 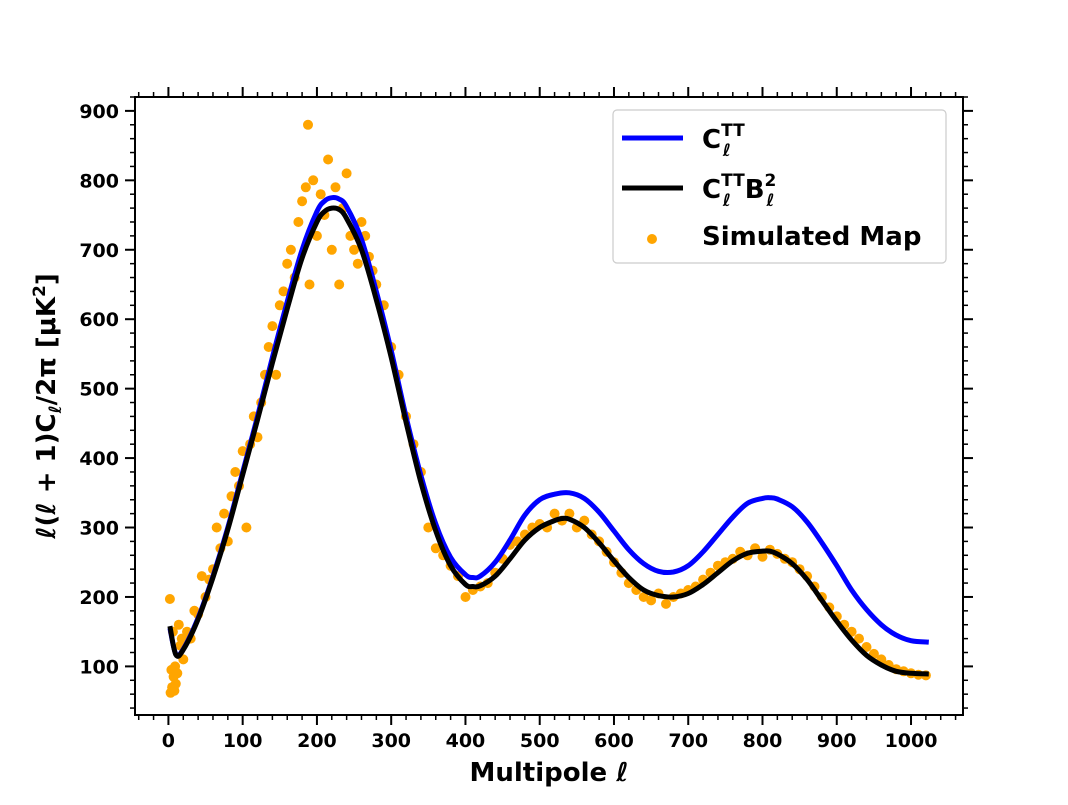 What do you see at coordinates (837, 741) in the screenshot?
I see `x-tick-label: 900` at bounding box center [837, 741].